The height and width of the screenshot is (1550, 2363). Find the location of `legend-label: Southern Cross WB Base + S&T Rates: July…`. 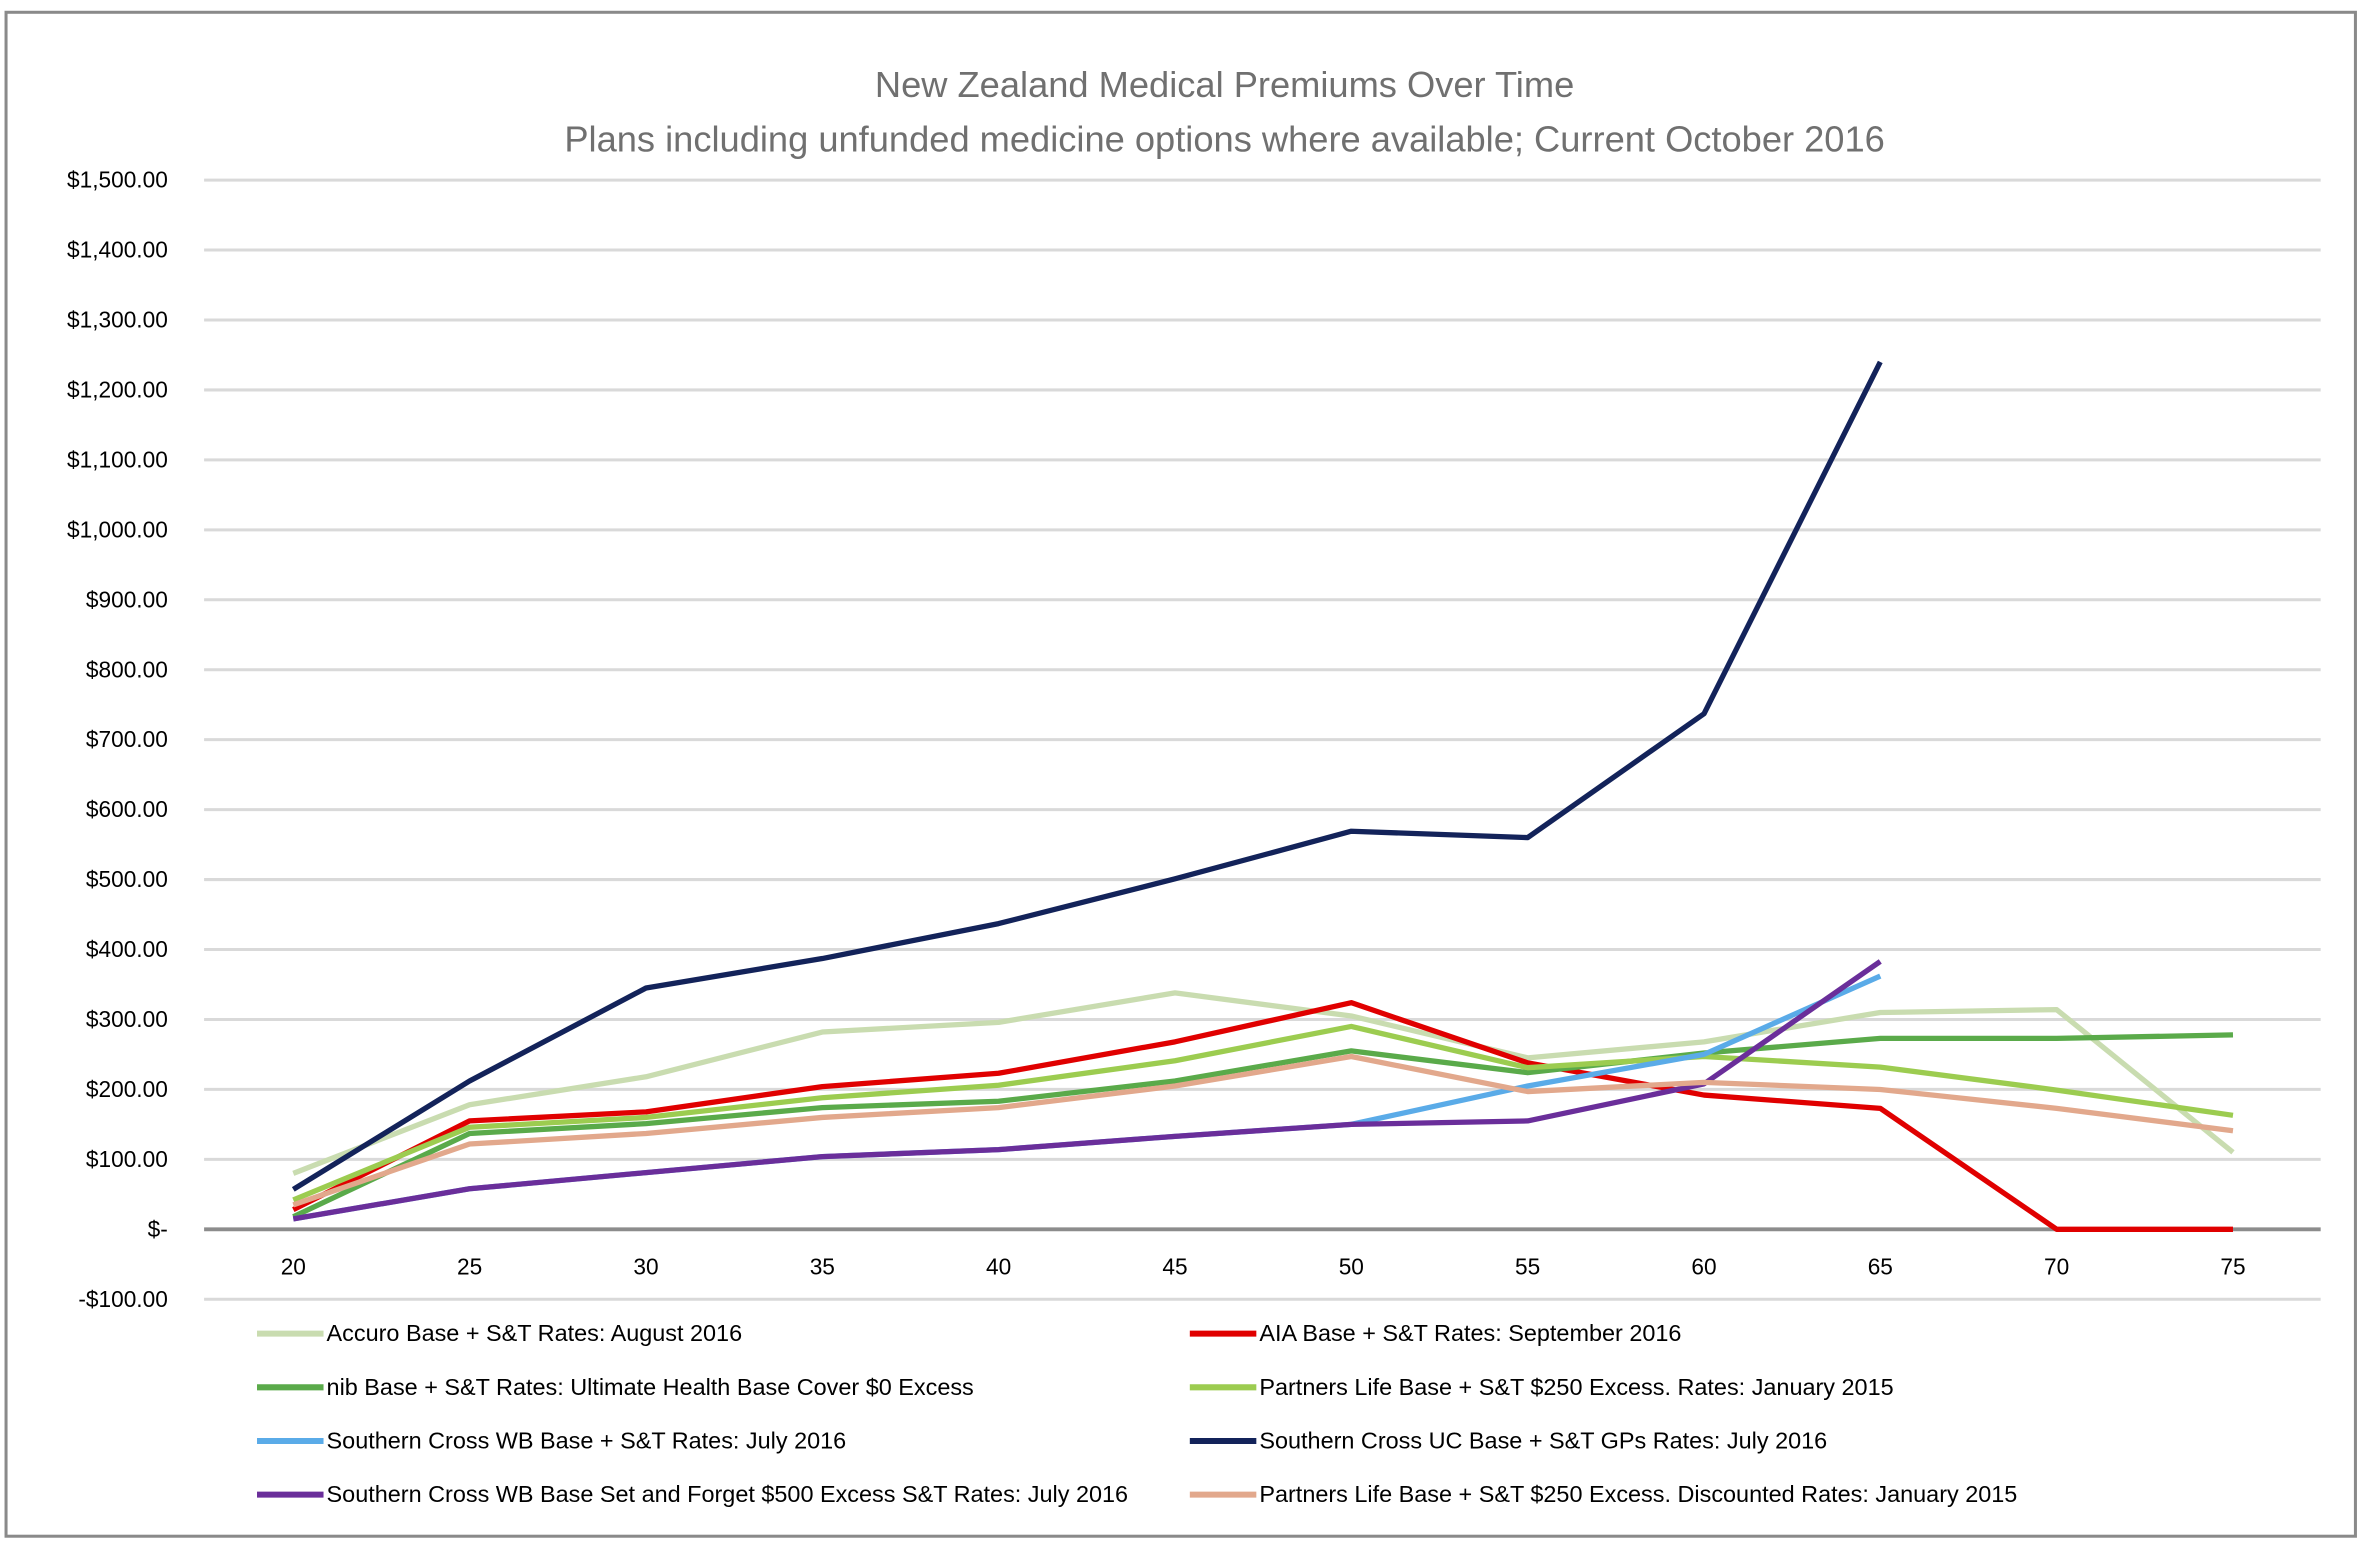

legend-label: Southern Cross WB Base + S&T Rates: July… is located at coordinates (587, 1441).